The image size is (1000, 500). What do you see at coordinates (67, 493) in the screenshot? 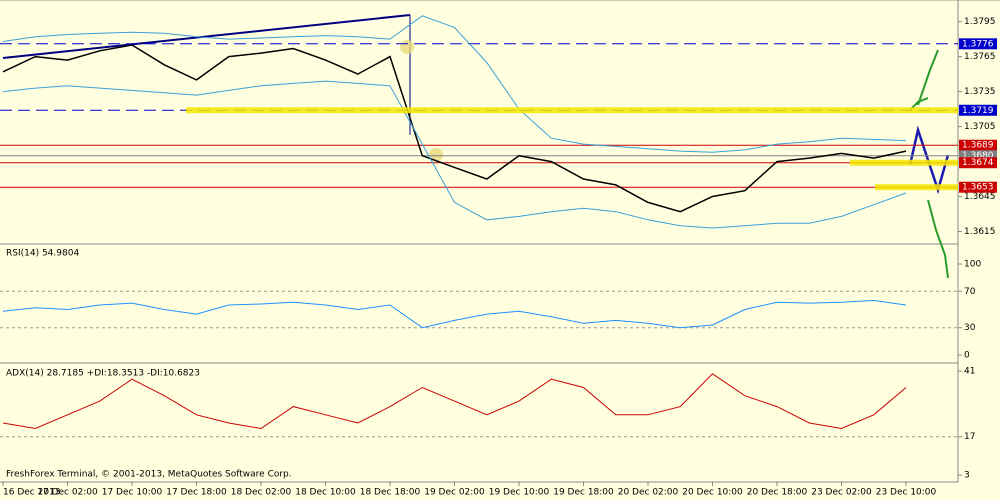
I see `x-tick-label: 17 Dec 02:00` at bounding box center [67, 493].